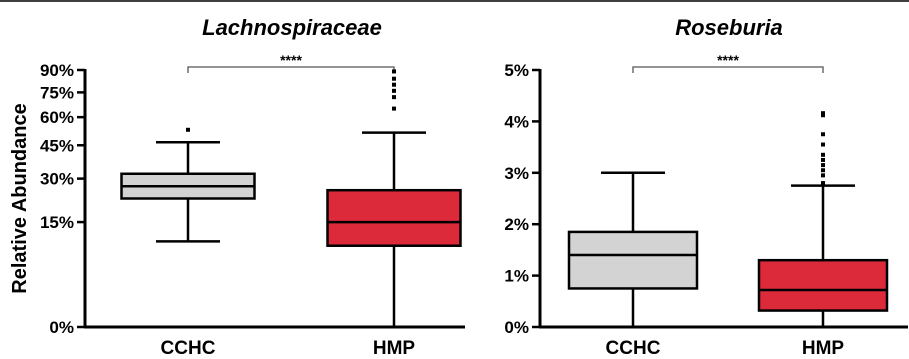 The width and height of the screenshot is (909, 359). Describe the element at coordinates (57, 117) in the screenshot. I see `y-tick-label: 60%` at that location.